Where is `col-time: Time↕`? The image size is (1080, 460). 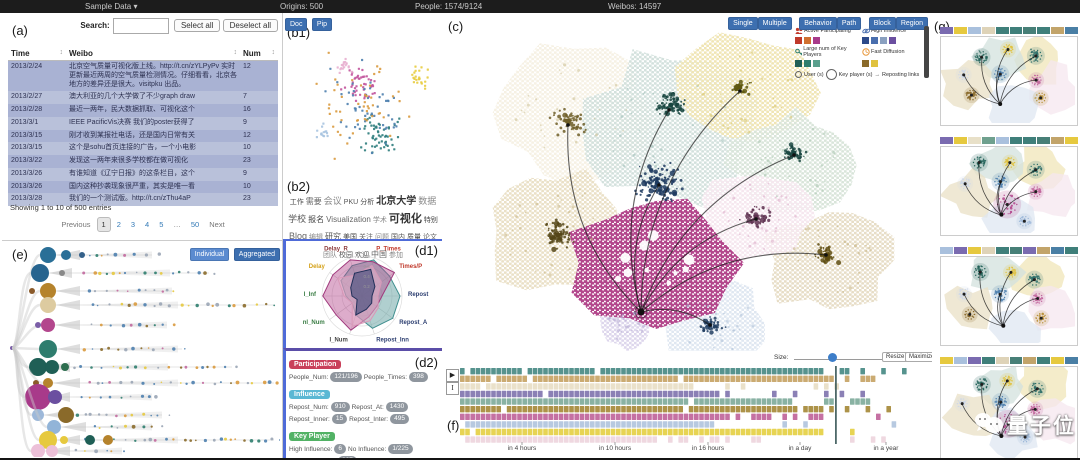 col-time: Time↕ is located at coordinates (37, 54).